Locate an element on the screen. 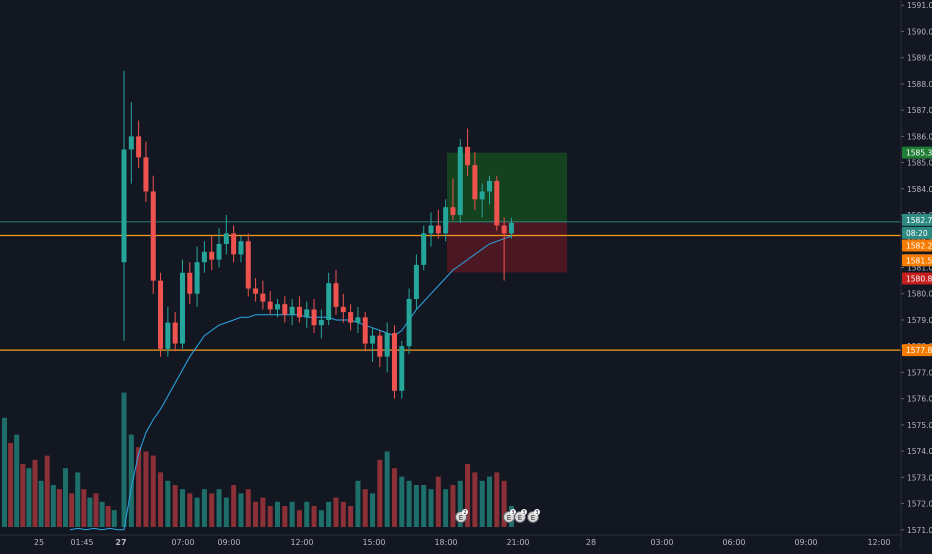 Image resolution: width=932 pixels, height=554 pixels. price-tag-stop: 1580.81 is located at coordinates (917, 278).